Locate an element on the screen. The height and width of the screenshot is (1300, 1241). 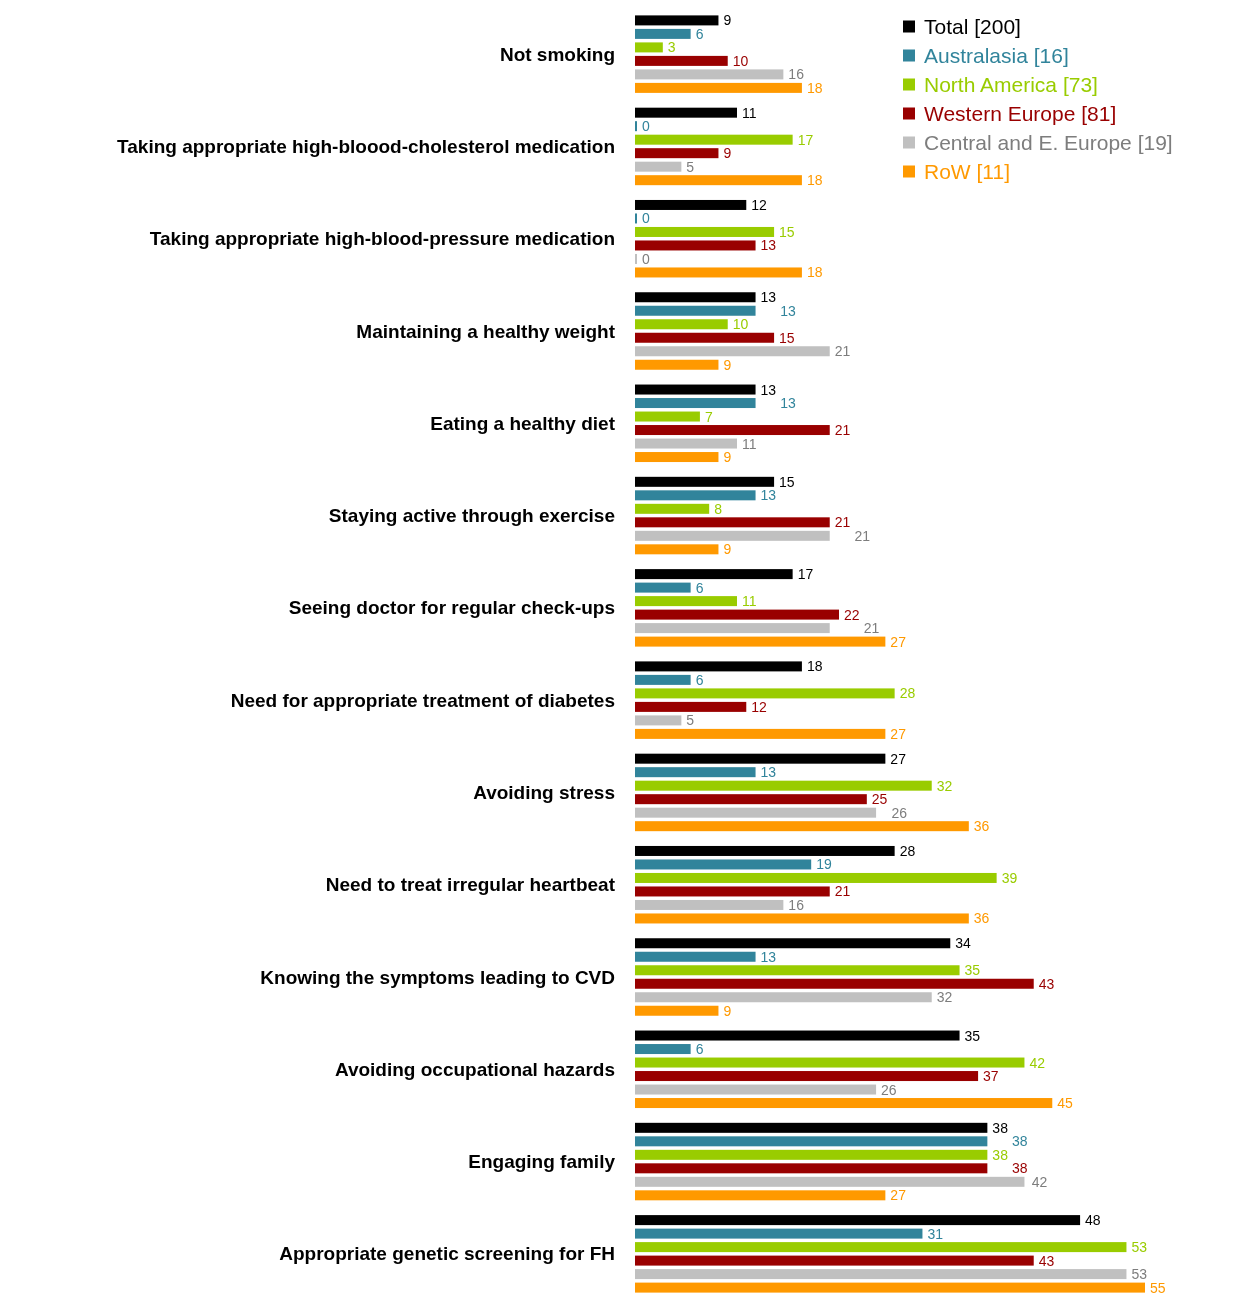
data-label: 12 is located at coordinates (759, 706).